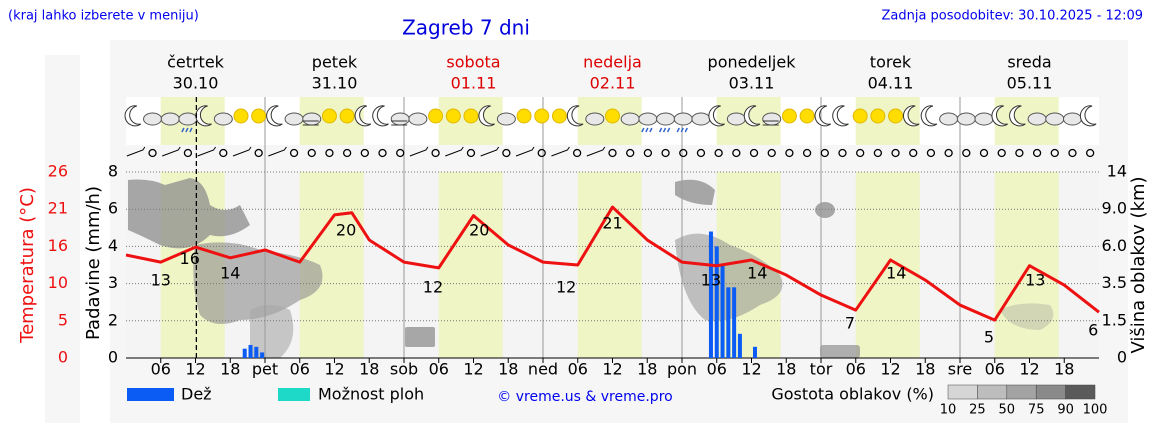 Image resolution: width=1152 pixels, height=447 pixels. Describe the element at coordinates (294, 394) in the screenshot. I see `legend-shower-swatch` at that location.